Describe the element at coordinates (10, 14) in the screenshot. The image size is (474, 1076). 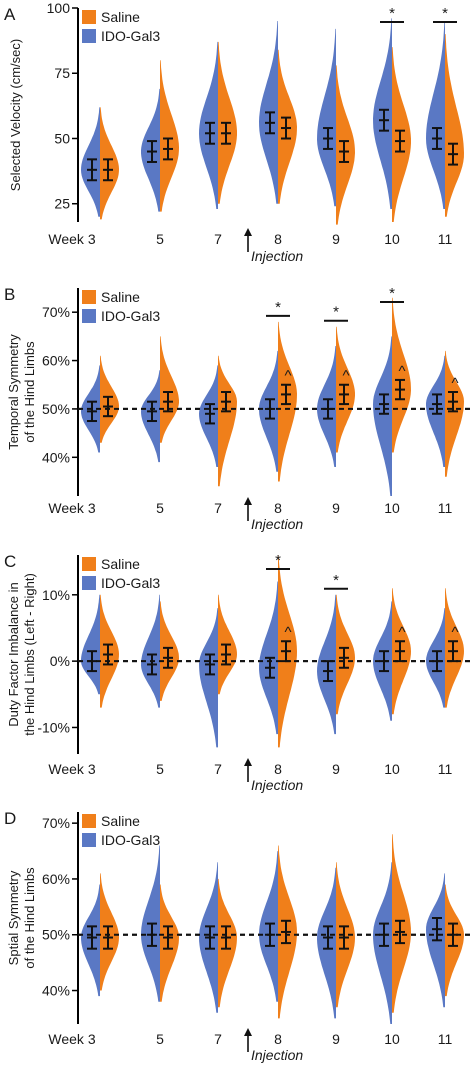
I see `panel-label: A` at that location.